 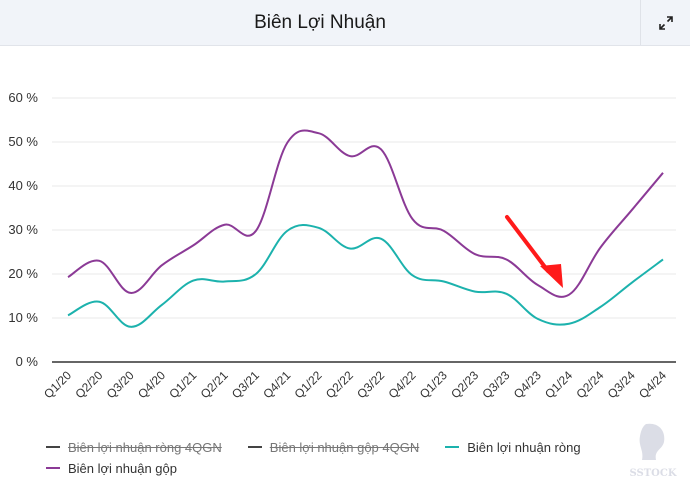 I want to click on annotation-arrow-shaft, so click(x=527, y=244).